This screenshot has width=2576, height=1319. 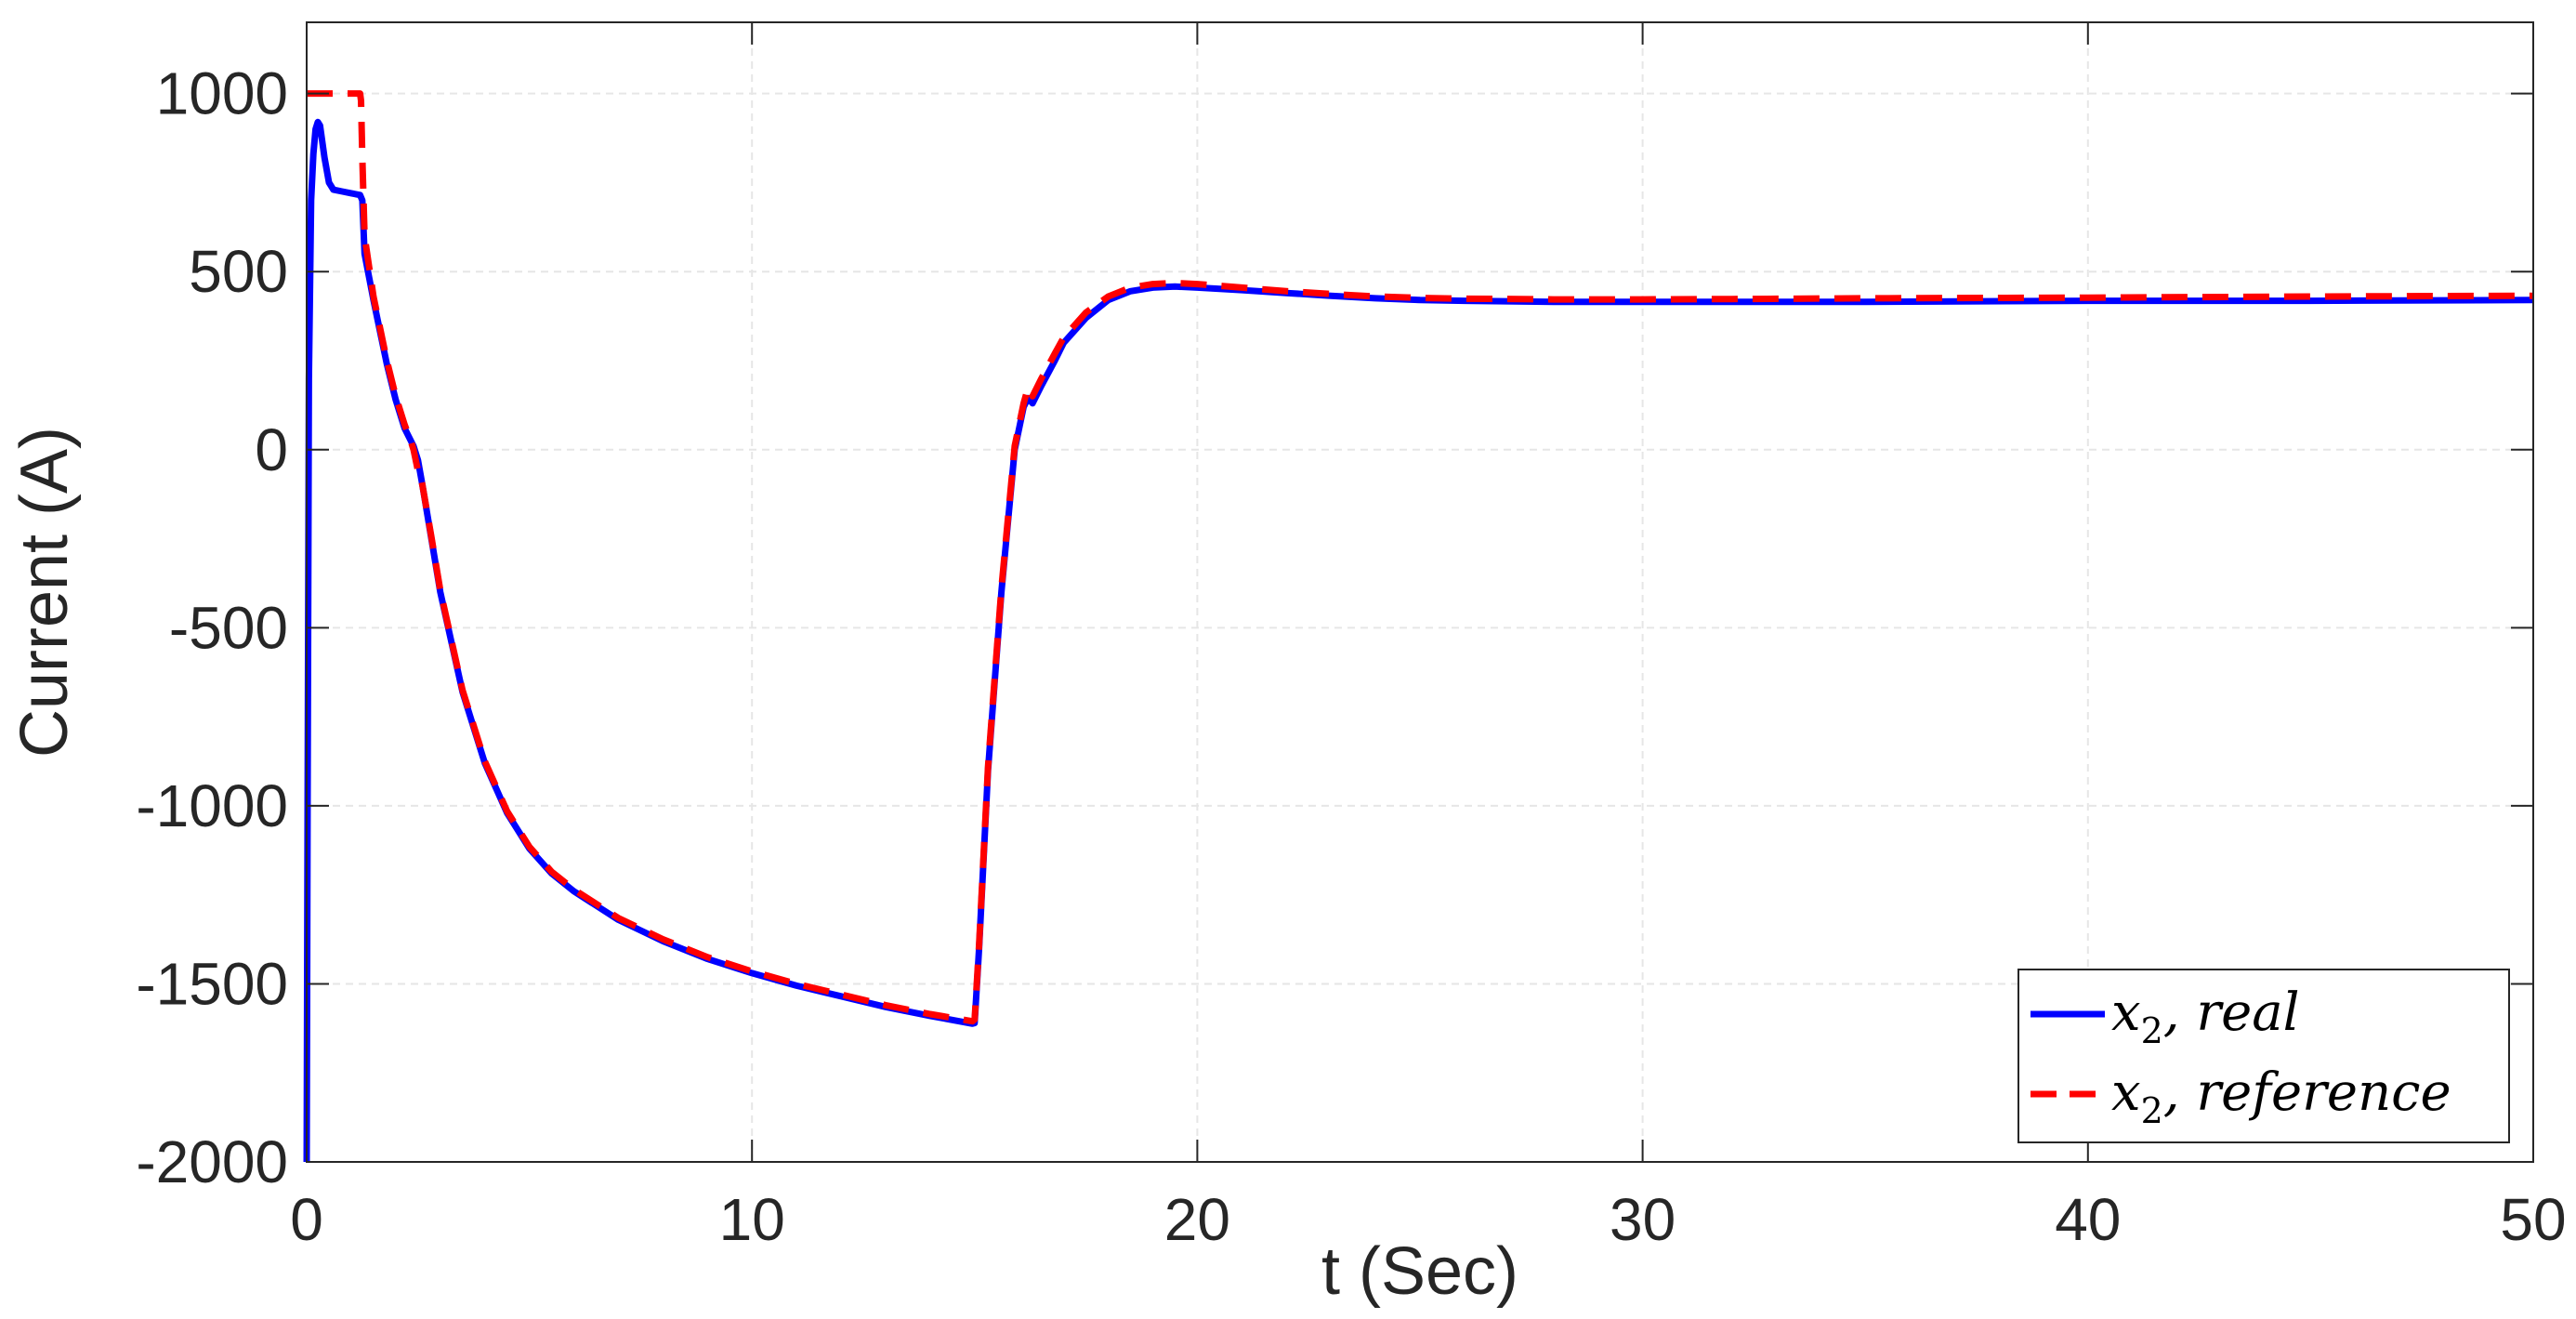 What do you see at coordinates (228, 628) in the screenshot?
I see `y-tick-label: -500` at bounding box center [228, 628].